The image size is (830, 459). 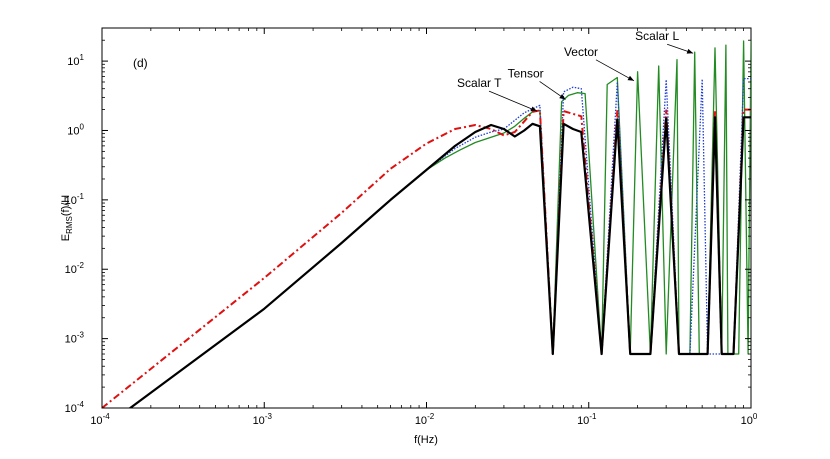 What do you see at coordinates (140, 63) in the screenshot?
I see `panel-label: (d)` at bounding box center [140, 63].